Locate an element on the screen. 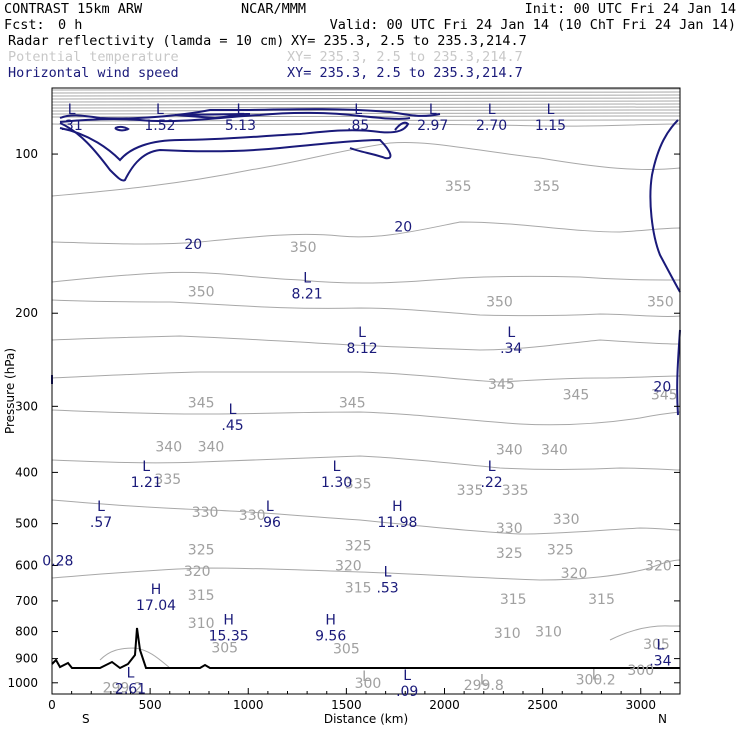 Image resolution: width=740 pixels, height=740 pixels. extremum-value: .22 is located at coordinates (491, 483).